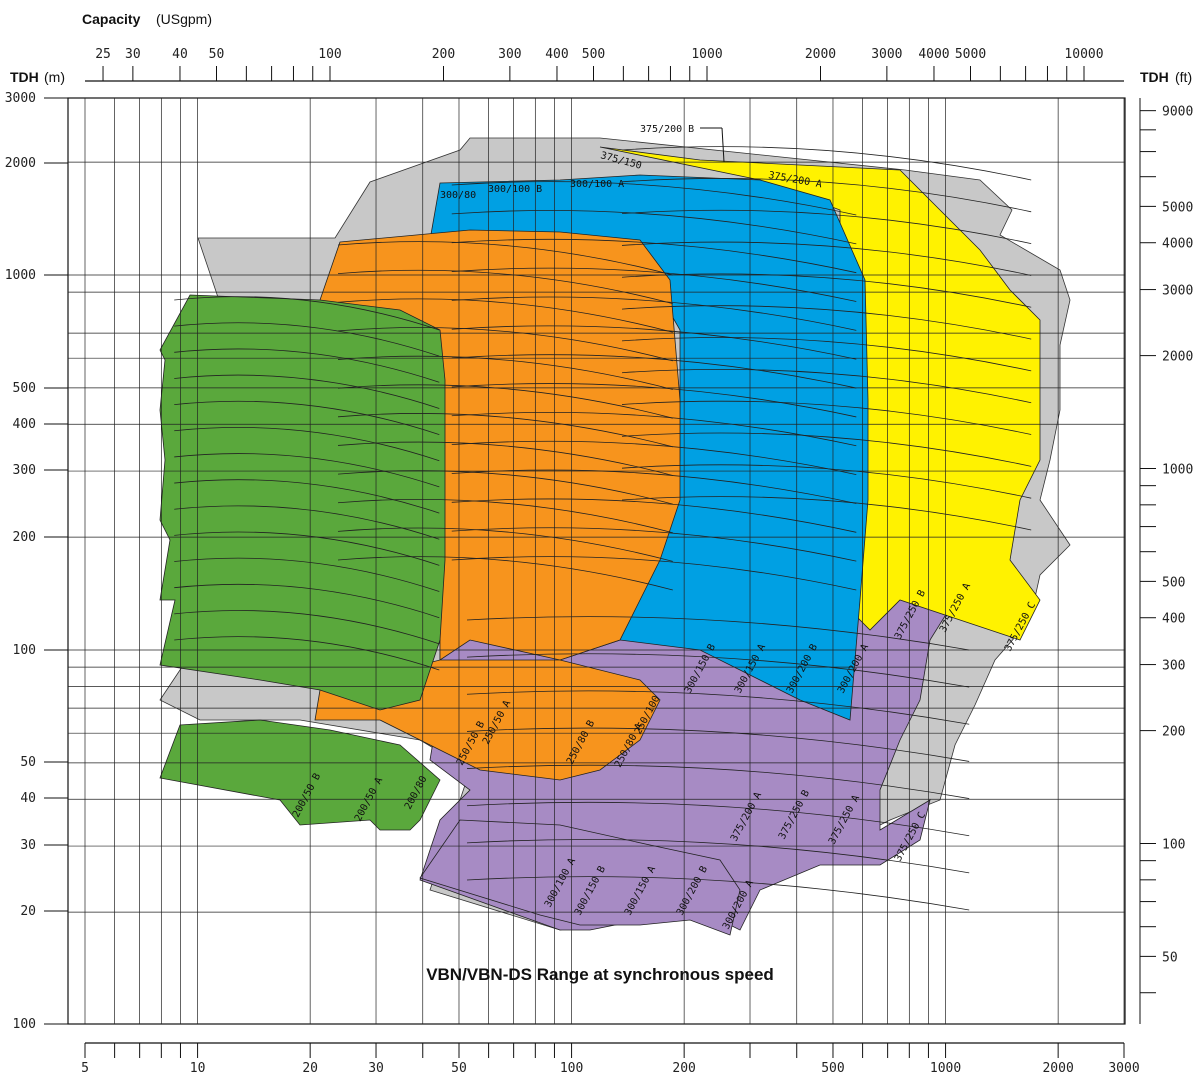 This screenshot has width=1197, height=1077. What do you see at coordinates (683, 1068) in the screenshot?
I see `bottom-tick-label: 200` at bounding box center [683, 1068].